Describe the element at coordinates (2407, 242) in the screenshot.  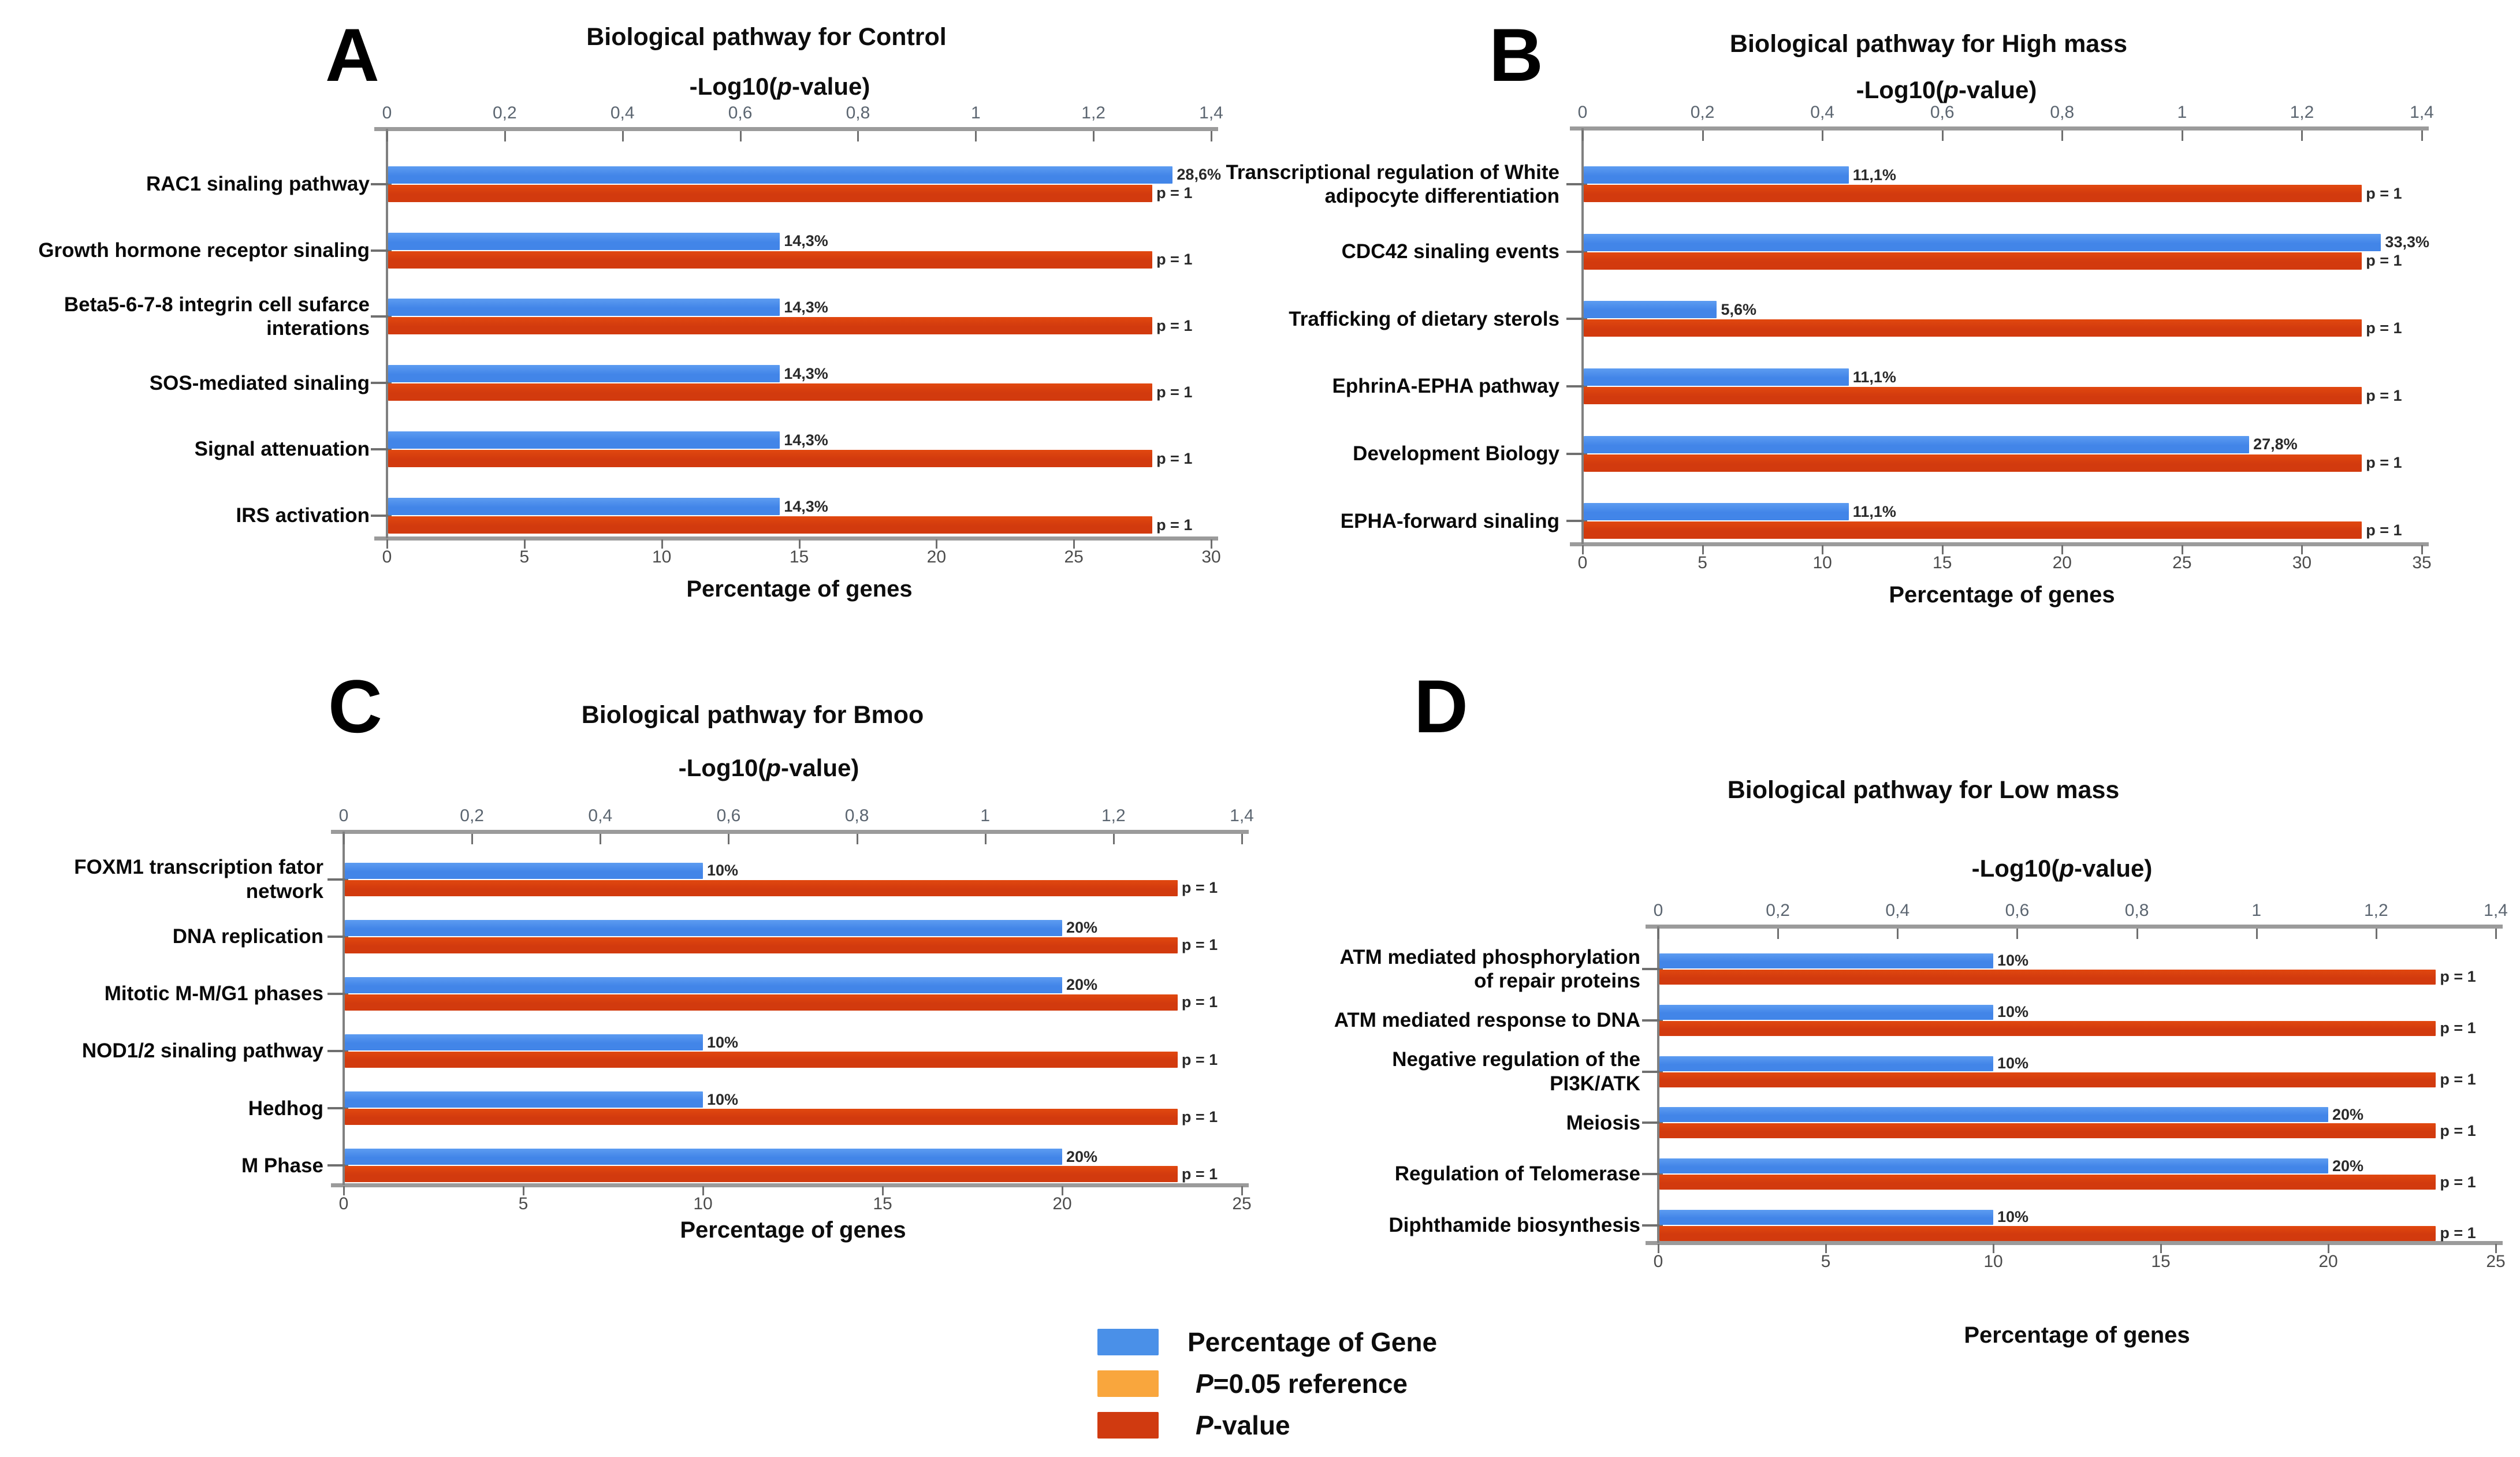
I see `gene-bar-value: 33,3%` at that location.